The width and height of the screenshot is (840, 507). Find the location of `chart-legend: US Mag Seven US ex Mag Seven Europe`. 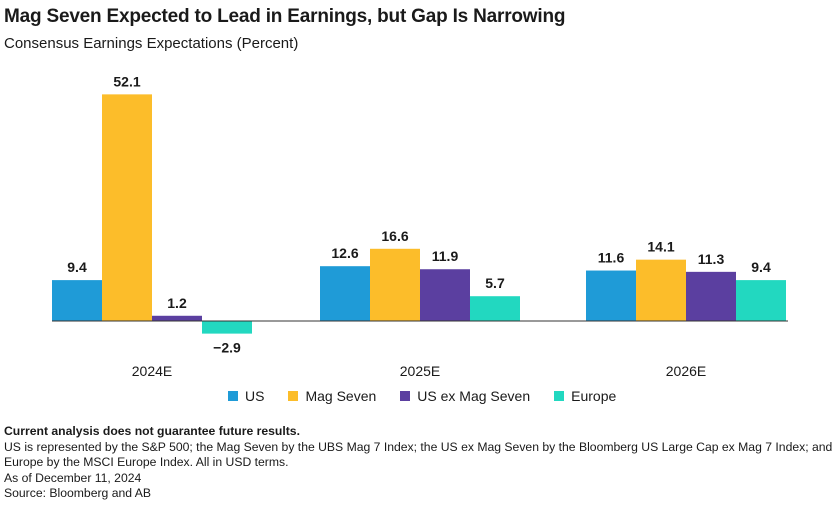

chart-legend: US Mag Seven US ex Mag Seven Europe is located at coordinates (434, 396).